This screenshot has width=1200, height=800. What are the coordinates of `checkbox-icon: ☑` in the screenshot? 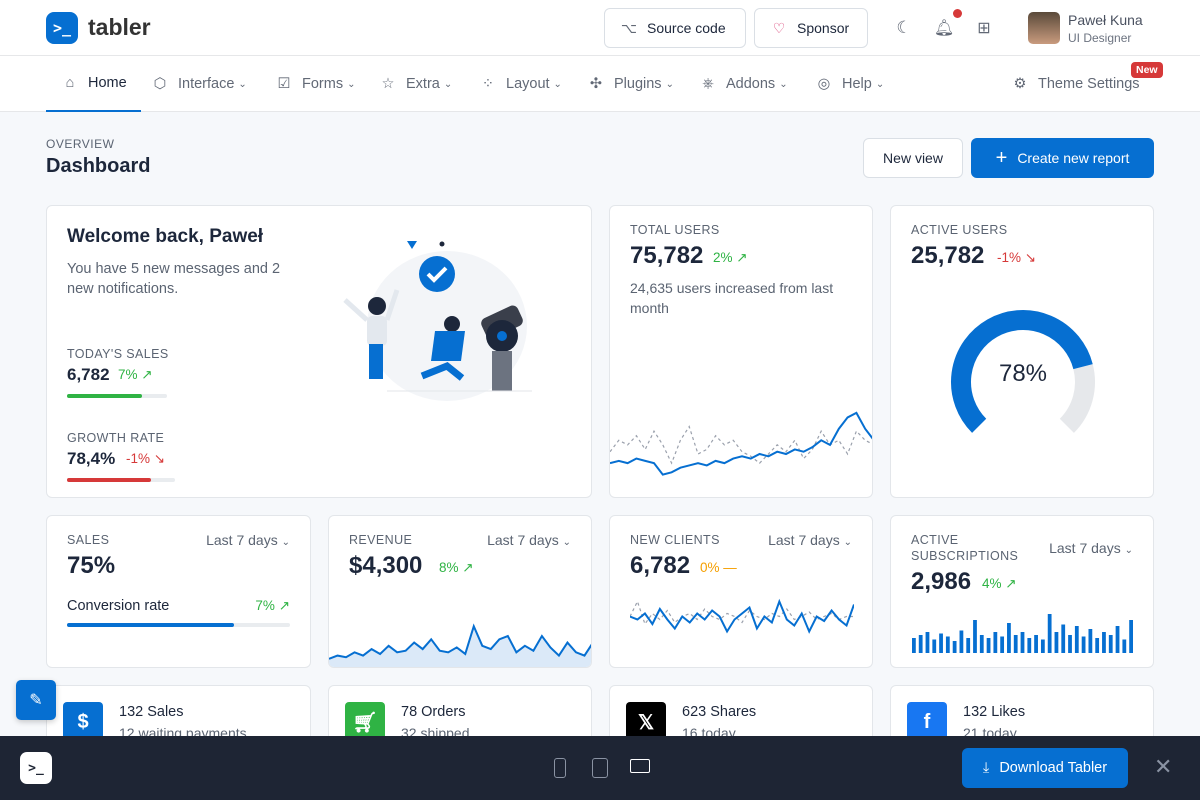 It's located at (284, 84).